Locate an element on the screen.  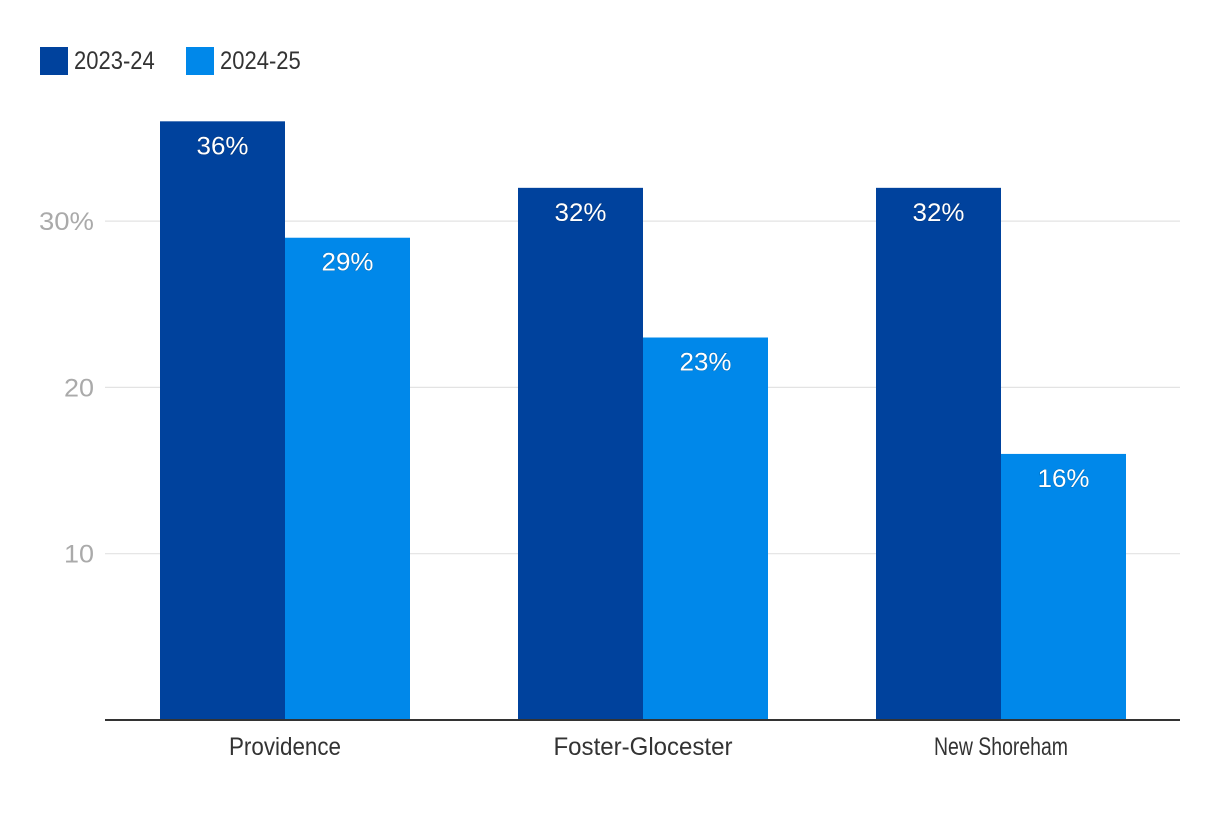
bar-value-label: 36% is located at coordinates (223, 146).